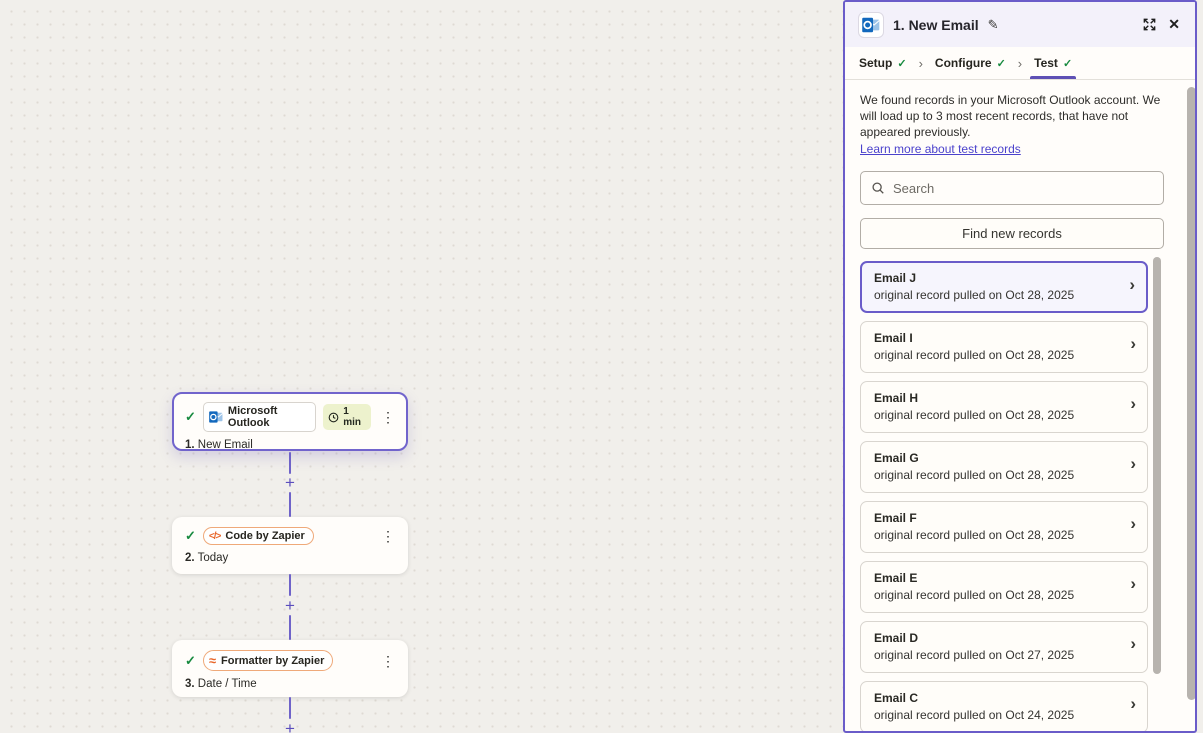 The image size is (1203, 733). I want to click on panel-tabs: Setup ✓ › Configure ✓ › Test ✓, so click(1020, 63).